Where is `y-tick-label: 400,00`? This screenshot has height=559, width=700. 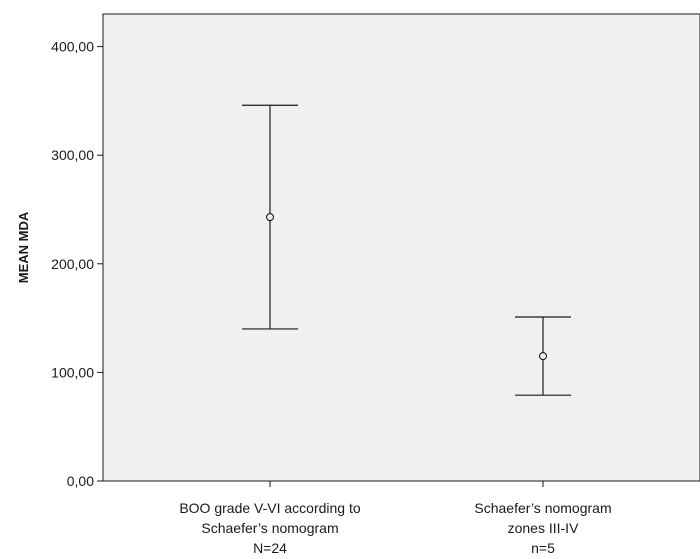 y-tick-label: 400,00 is located at coordinates (72, 47).